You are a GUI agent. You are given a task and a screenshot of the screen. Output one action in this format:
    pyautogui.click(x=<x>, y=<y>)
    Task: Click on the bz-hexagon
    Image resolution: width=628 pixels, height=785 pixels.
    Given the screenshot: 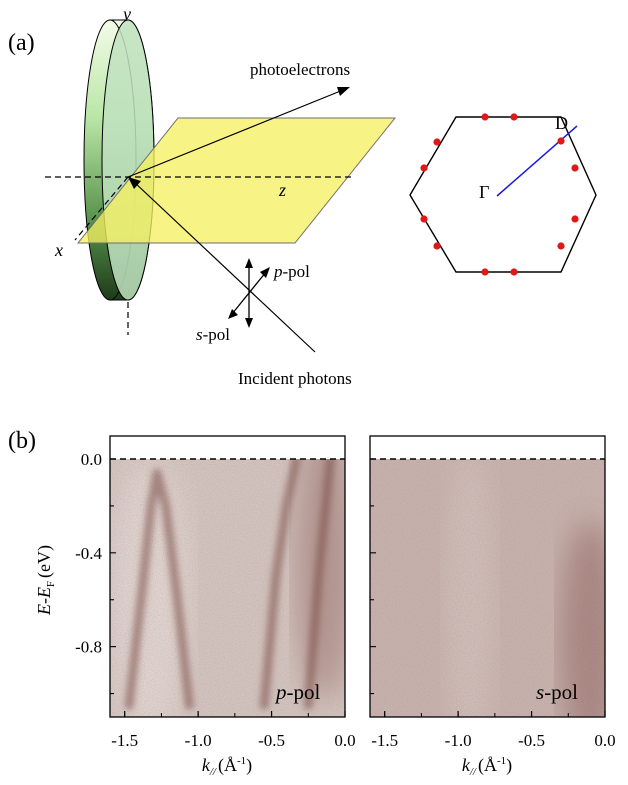 What is the action you would take?
    pyautogui.click(x=503, y=194)
    